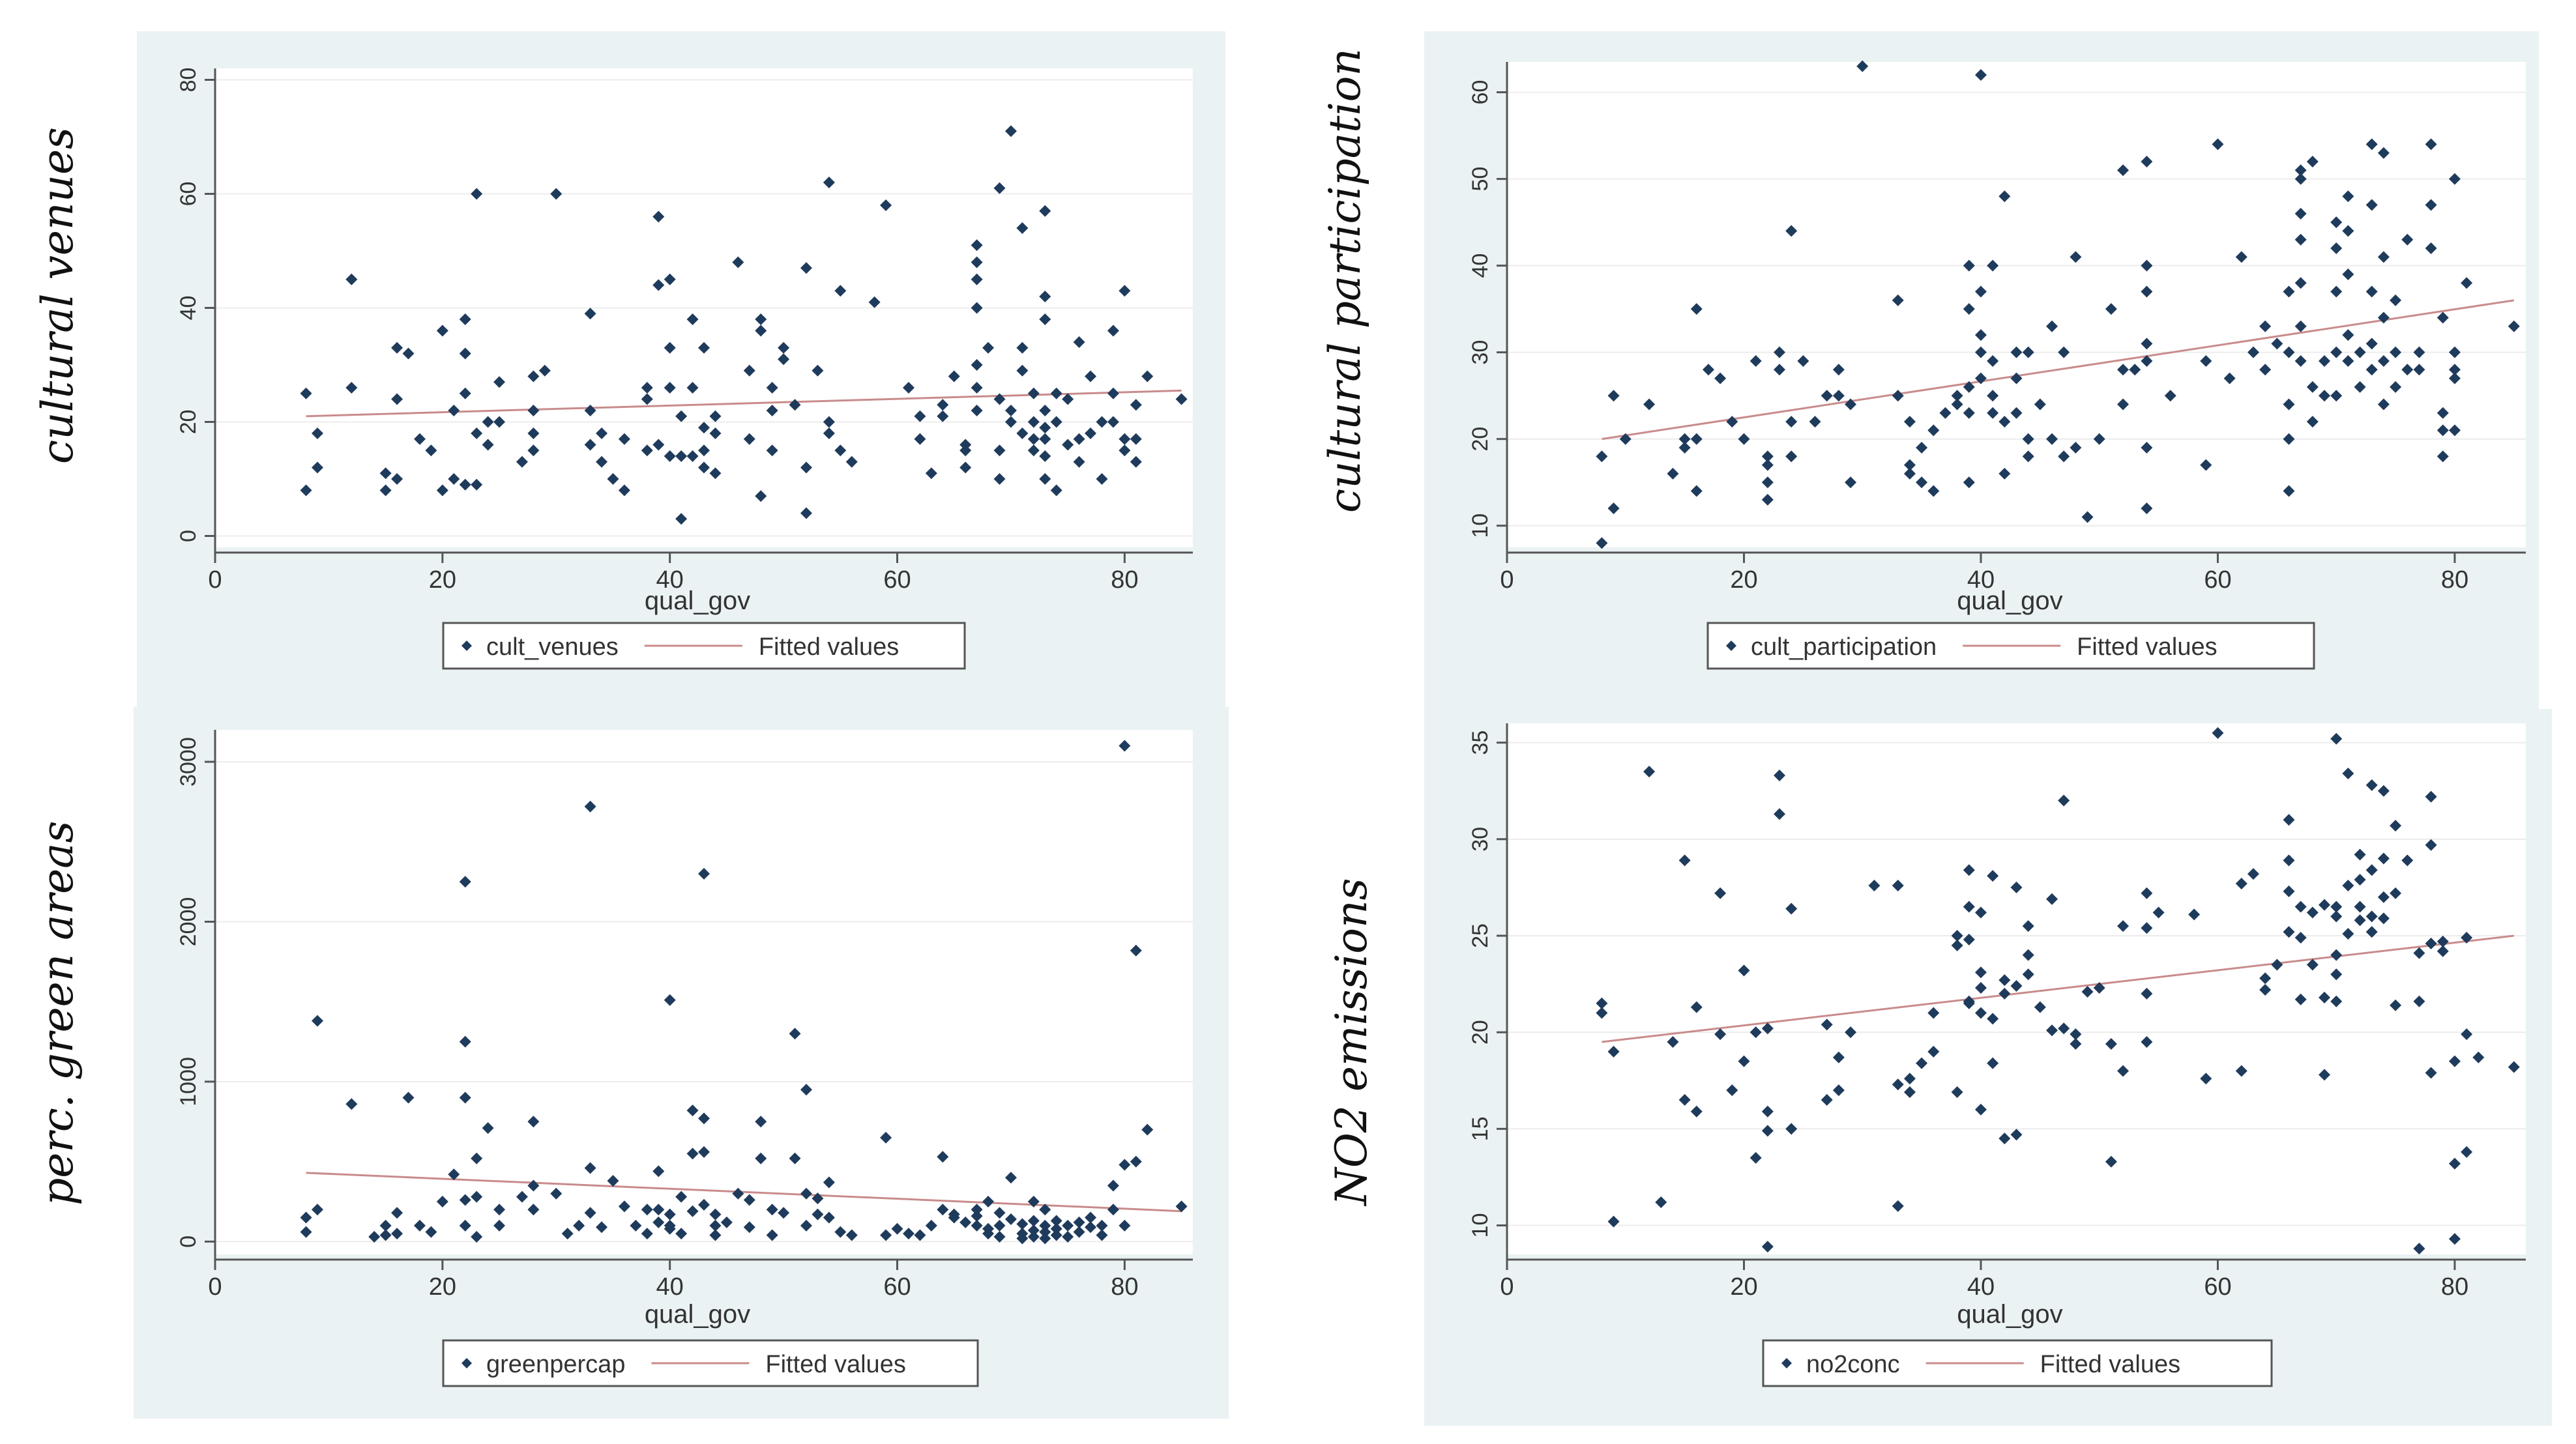 Image resolution: width=2576 pixels, height=1444 pixels. I want to click on plot-area, so click(704, 992).